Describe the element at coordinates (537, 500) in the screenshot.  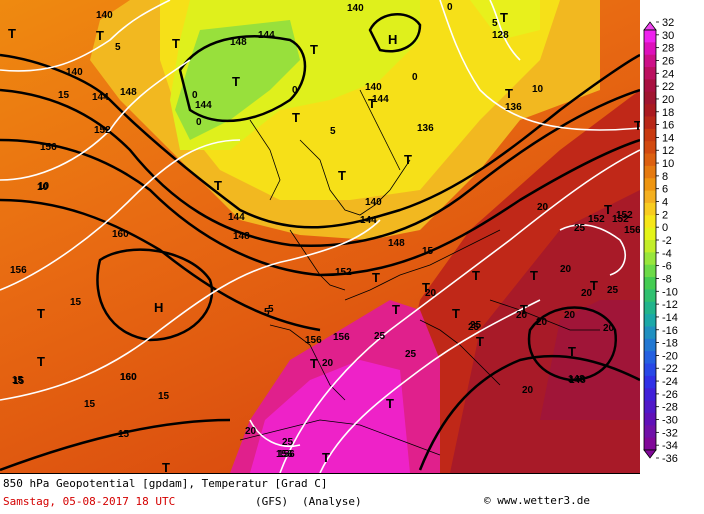
I see `copyright: © www.wetter3.de` at that location.